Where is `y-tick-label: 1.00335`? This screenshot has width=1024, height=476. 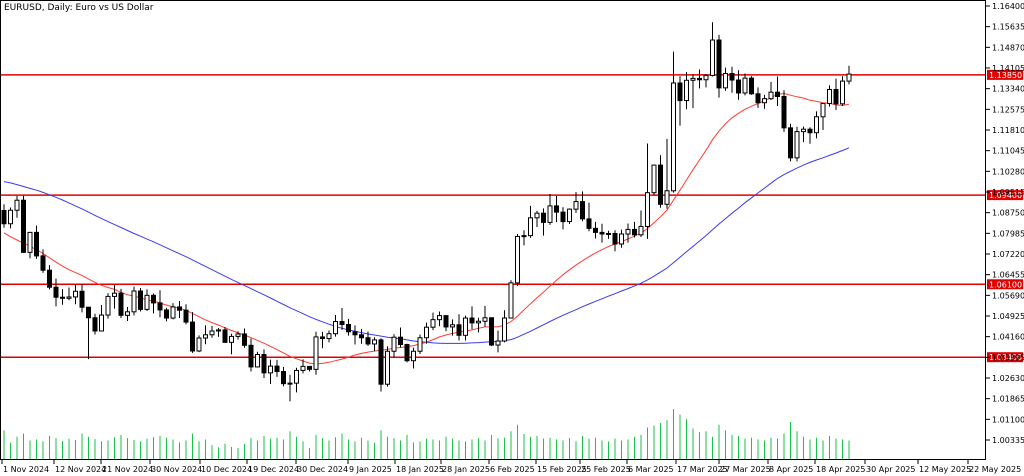 y-tick-label: 1.00335 is located at coordinates (1008, 440).